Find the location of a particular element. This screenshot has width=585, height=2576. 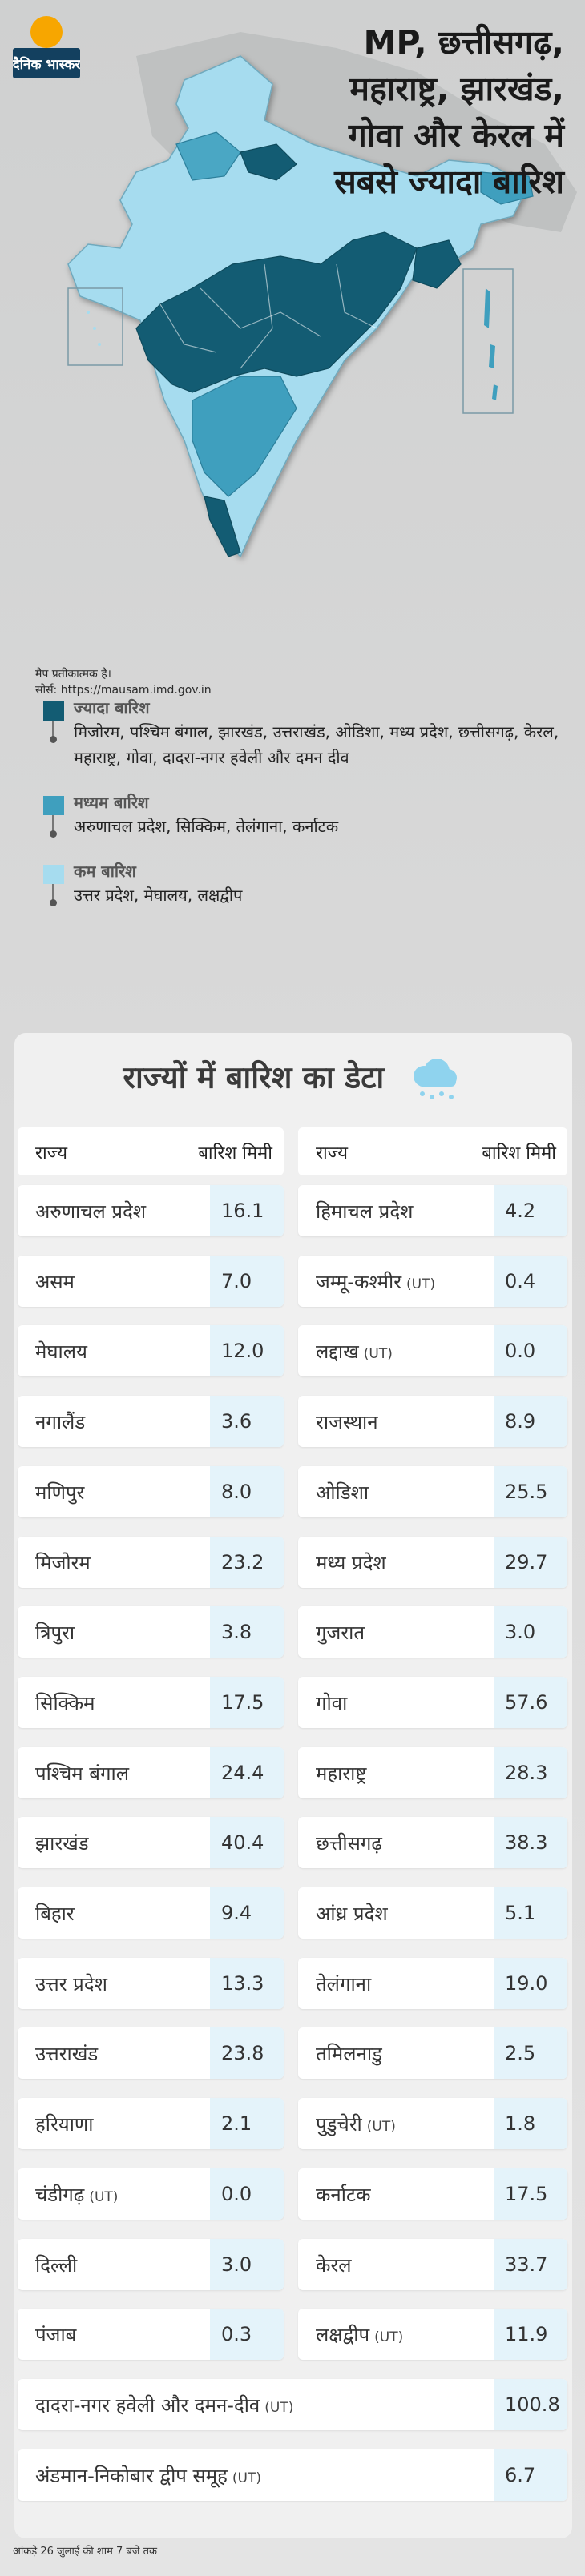

state-name: लद्दाख (UT) is located at coordinates (354, 1351).